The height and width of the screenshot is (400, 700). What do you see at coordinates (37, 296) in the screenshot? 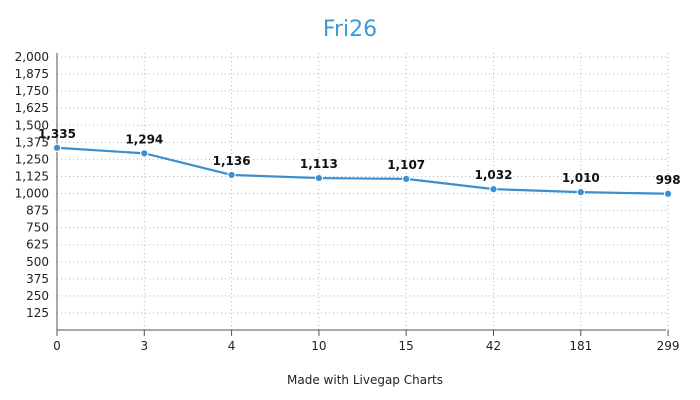
I see `y-tick-label: 250` at bounding box center [37, 296].